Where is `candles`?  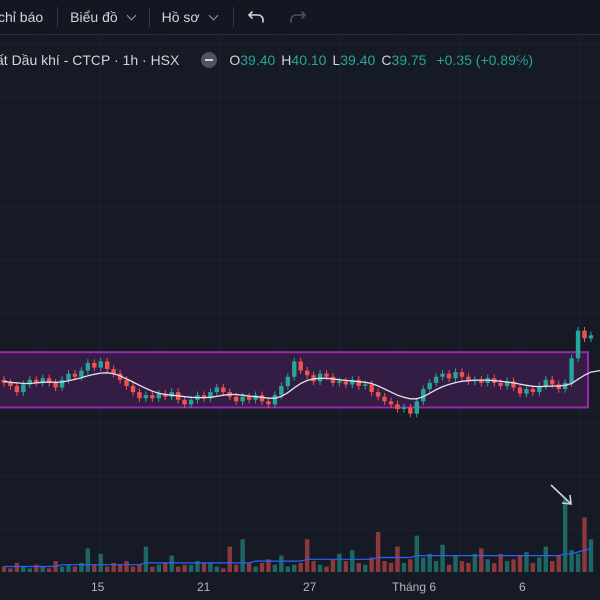
candles is located at coordinates (297, 372).